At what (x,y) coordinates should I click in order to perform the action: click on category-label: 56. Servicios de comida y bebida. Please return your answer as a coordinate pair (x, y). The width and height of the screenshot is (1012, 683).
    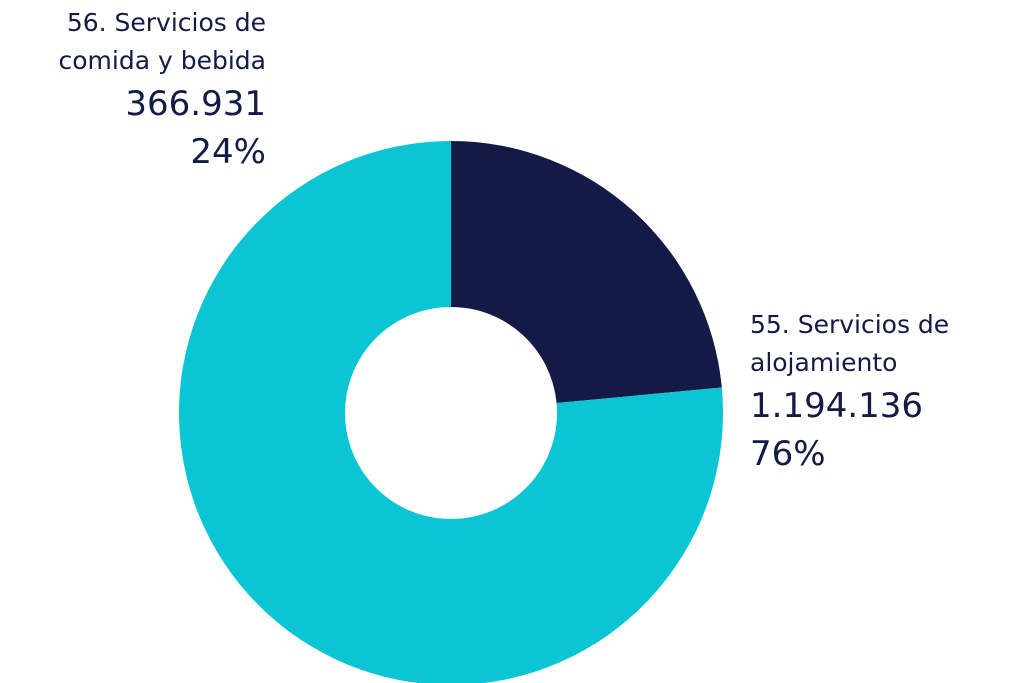
    Looking at the image, I should click on (162, 41).